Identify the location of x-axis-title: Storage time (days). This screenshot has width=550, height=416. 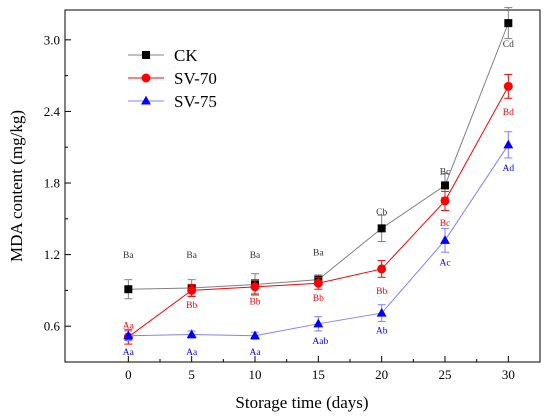
(301, 402).